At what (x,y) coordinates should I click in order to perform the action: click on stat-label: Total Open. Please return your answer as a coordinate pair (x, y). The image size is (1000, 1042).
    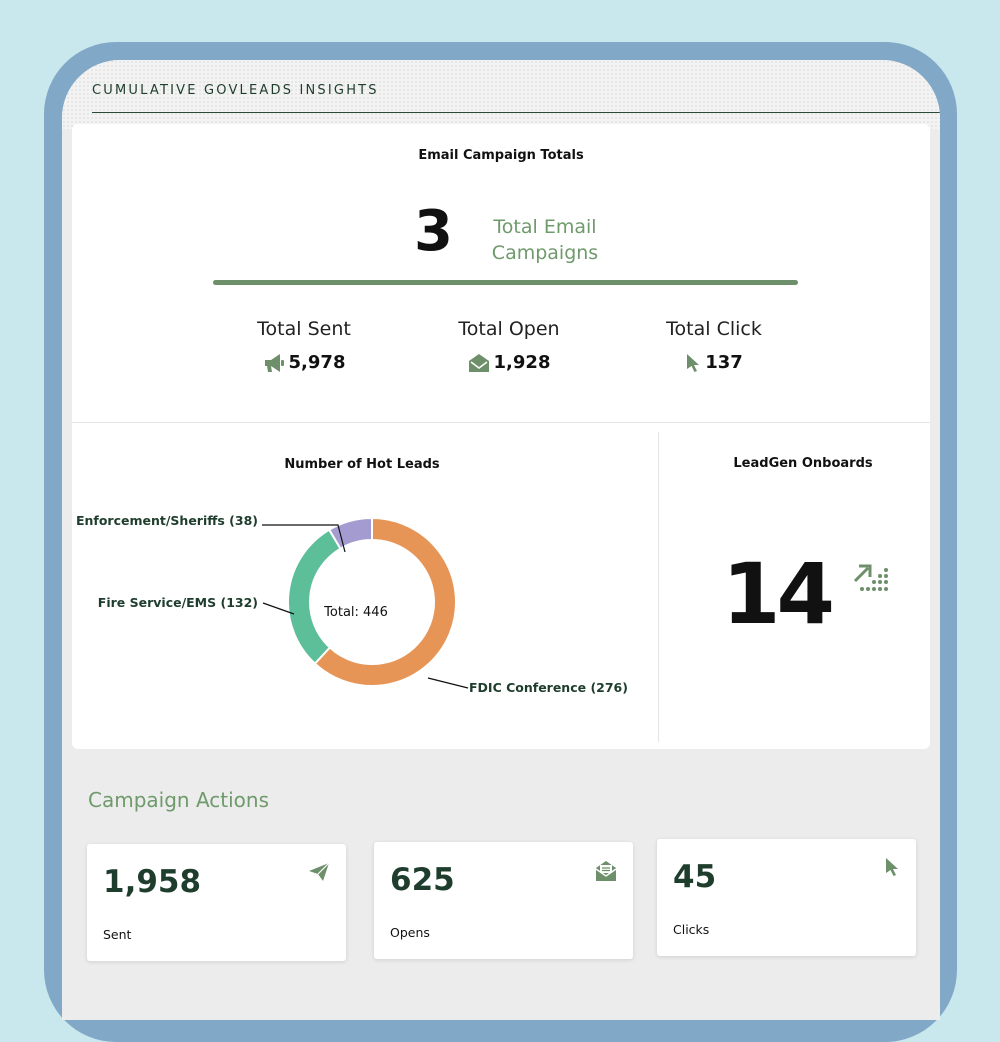
    Looking at the image, I should click on (509, 329).